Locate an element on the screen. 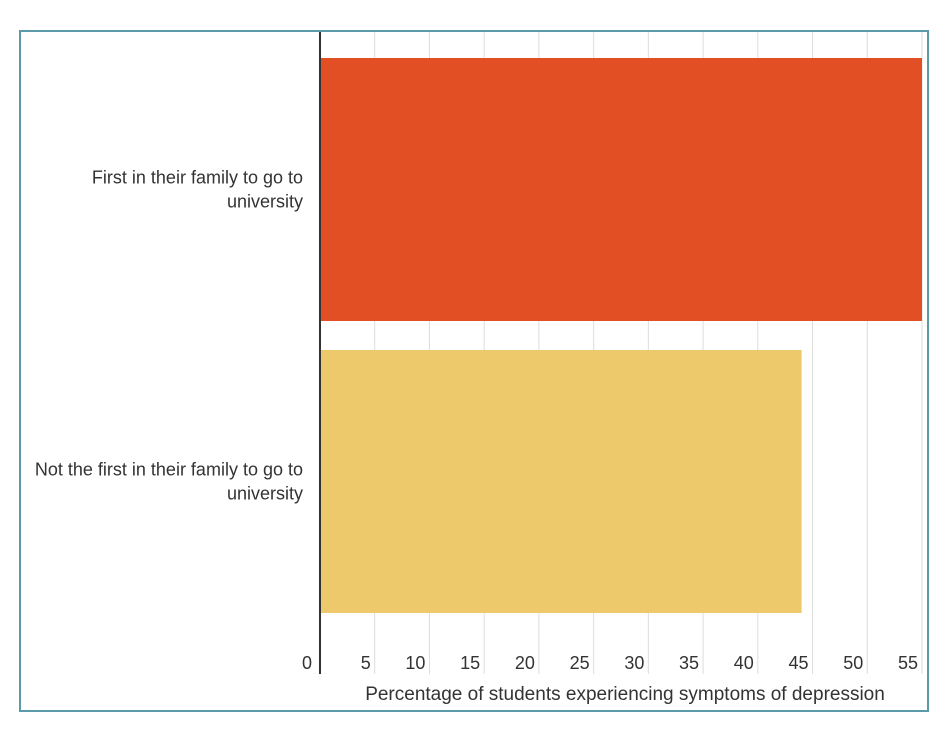 The width and height of the screenshot is (952, 735). x-tick-label: 40 is located at coordinates (744, 663).